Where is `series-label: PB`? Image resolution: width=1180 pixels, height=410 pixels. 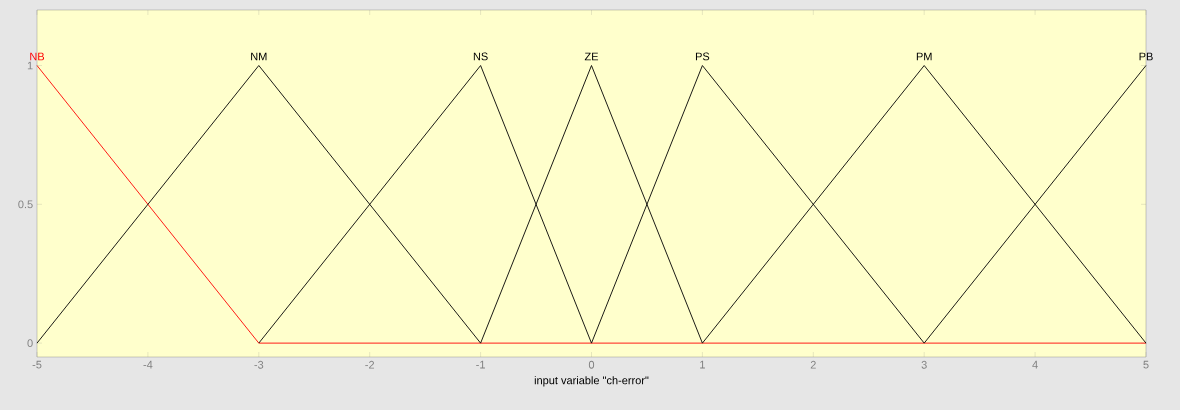 series-label: PB is located at coordinates (1146, 56).